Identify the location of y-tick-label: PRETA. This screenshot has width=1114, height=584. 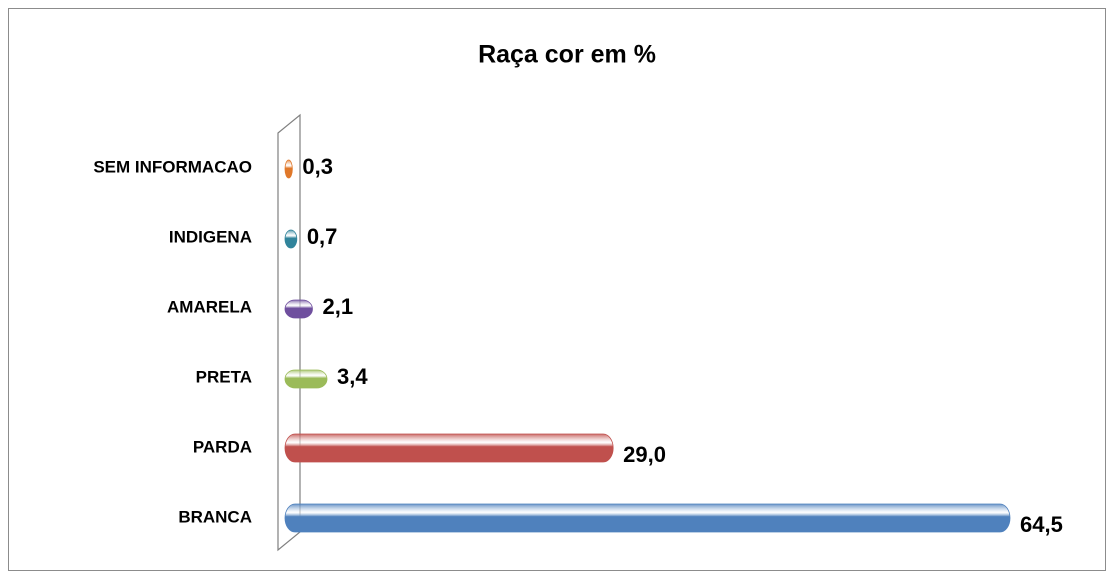
(224, 376).